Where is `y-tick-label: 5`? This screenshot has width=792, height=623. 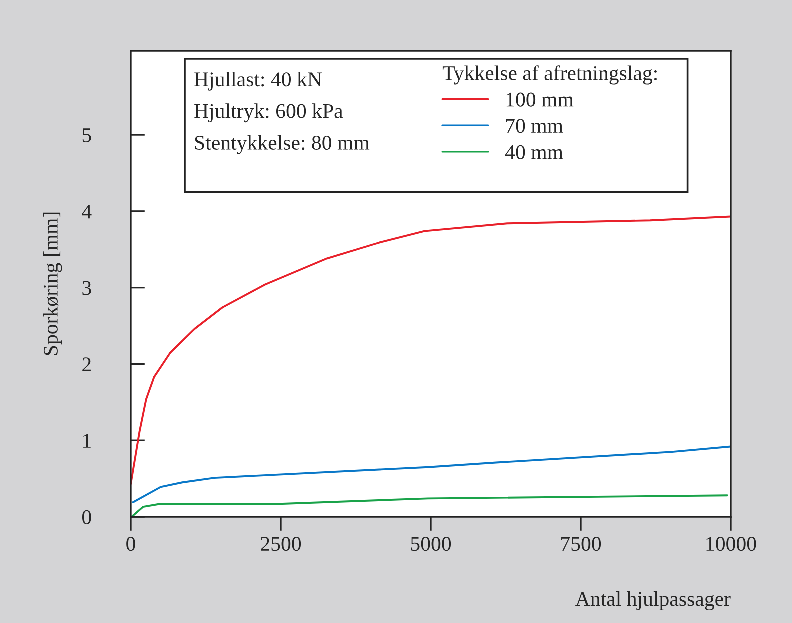 y-tick-label: 5 is located at coordinates (87, 135).